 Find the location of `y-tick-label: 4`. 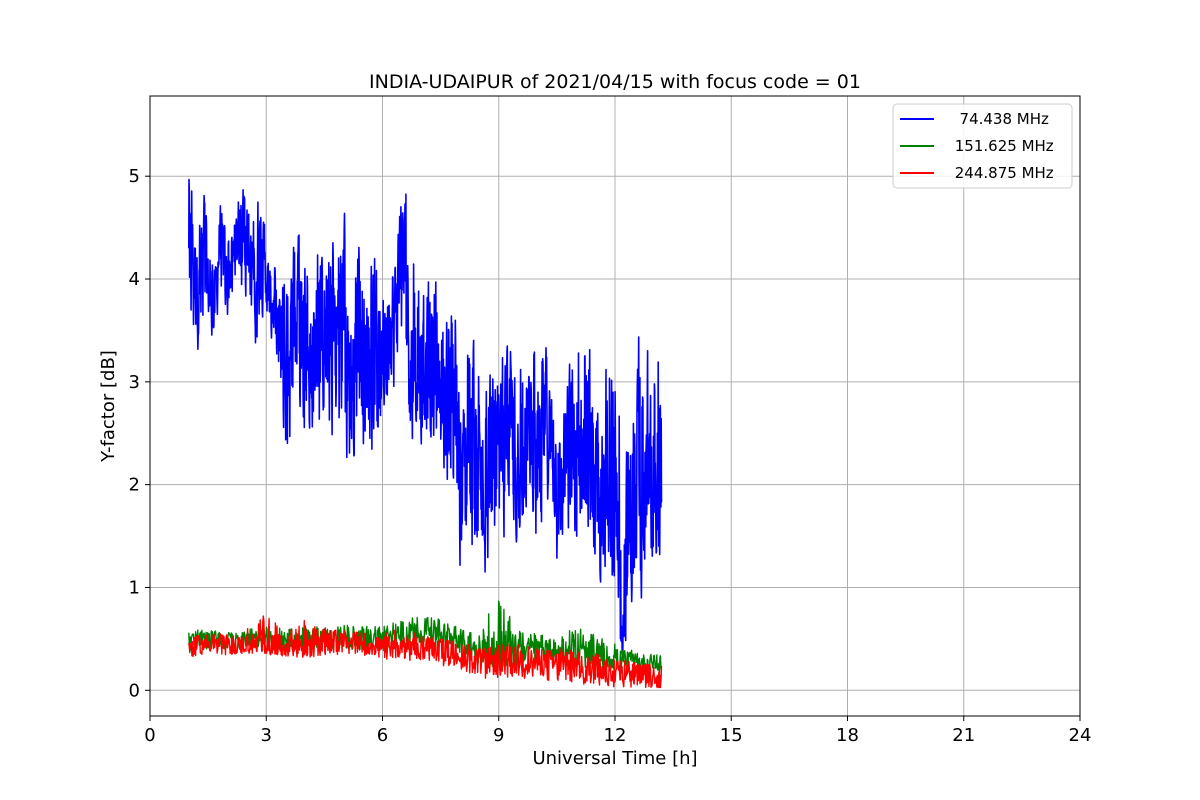

y-tick-label: 4 is located at coordinates (134, 279).